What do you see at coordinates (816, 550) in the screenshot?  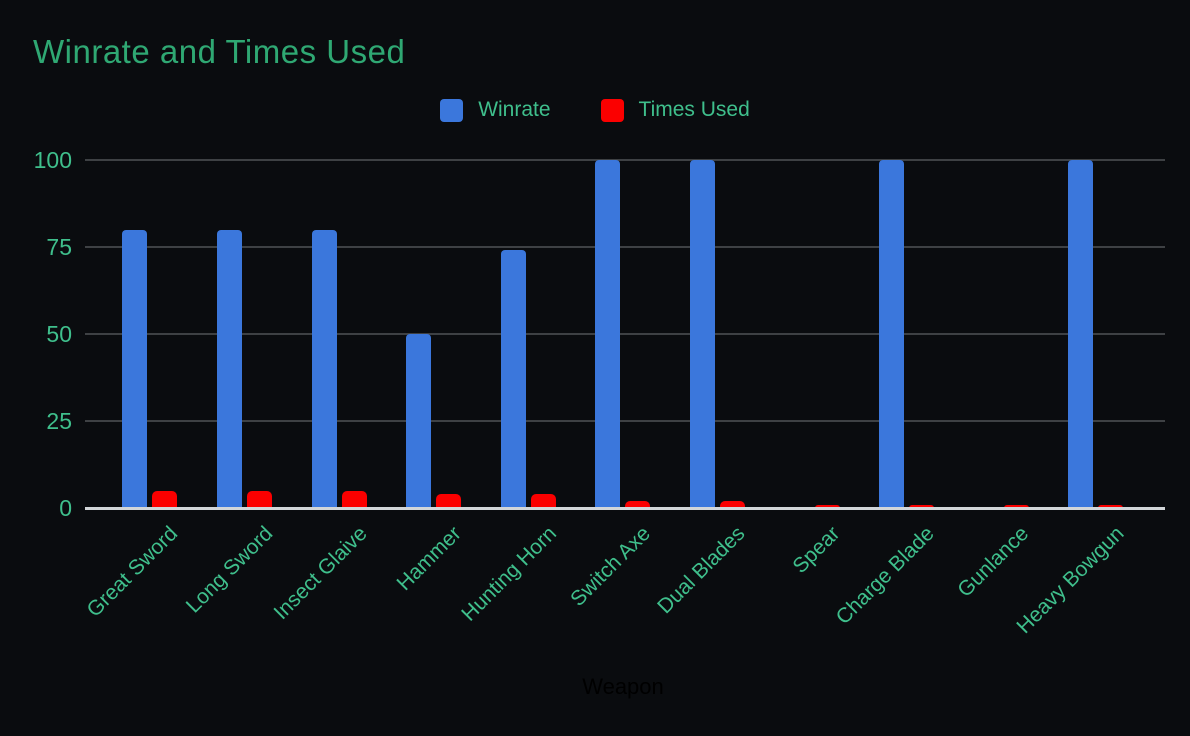 I see `x-category-label: Spear` at bounding box center [816, 550].